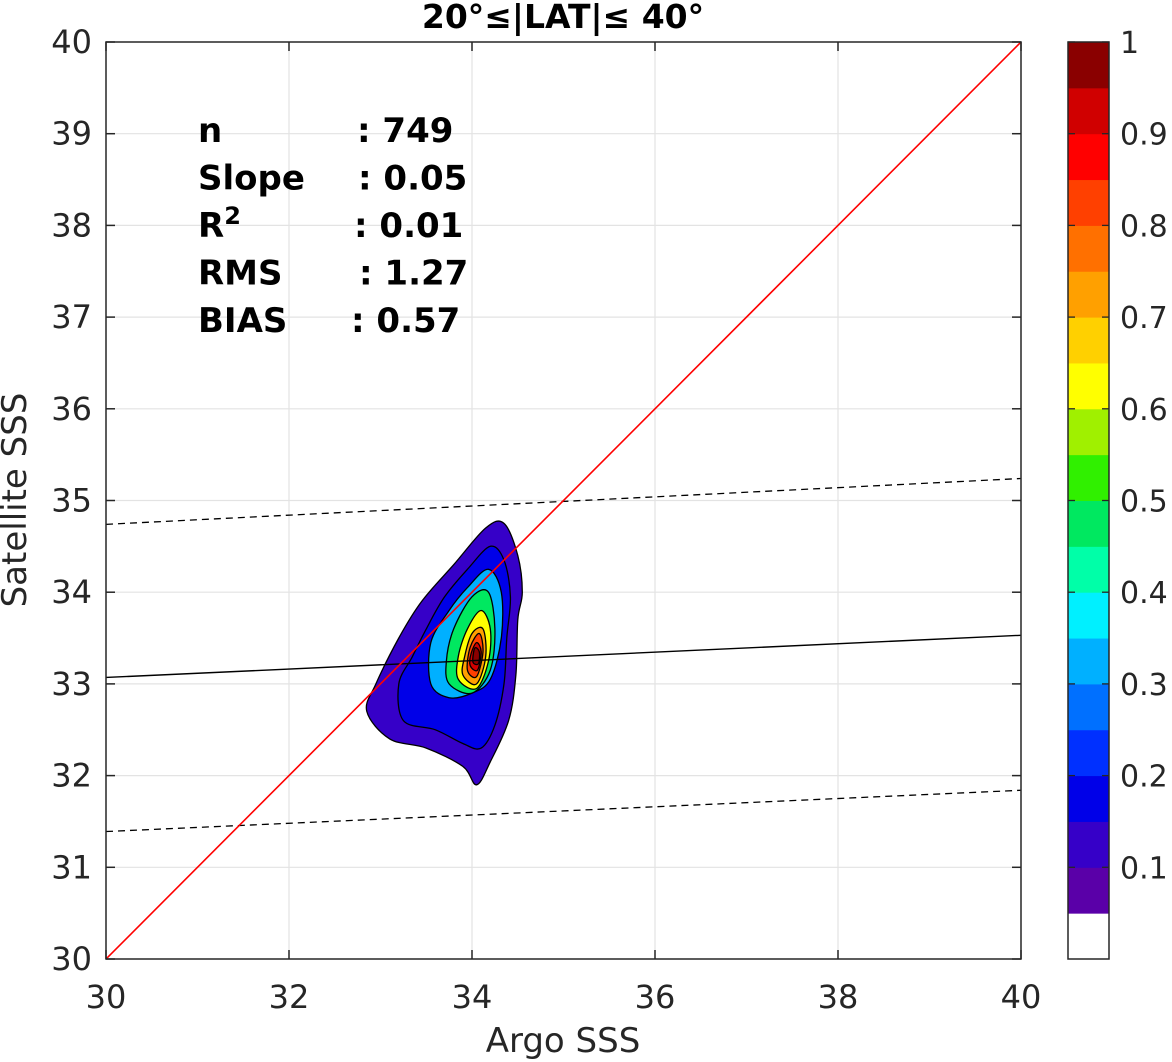 The width and height of the screenshot is (1172, 1062). I want to click on y-tick-label: 39, so click(71, 134).